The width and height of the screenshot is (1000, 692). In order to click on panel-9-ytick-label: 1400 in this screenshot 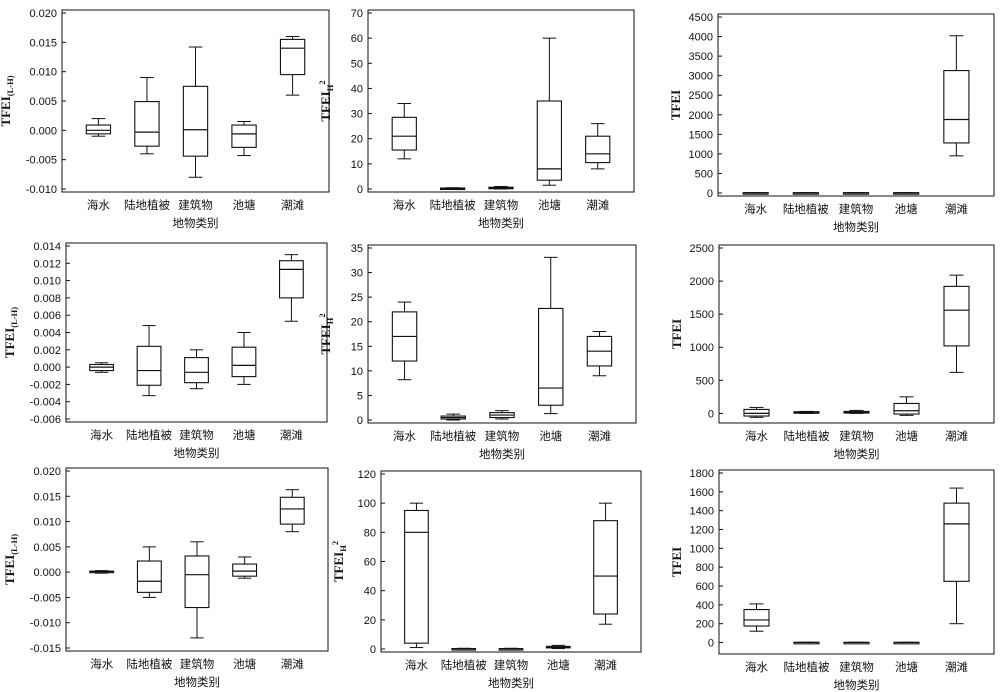, I will do `click(702, 512)`.